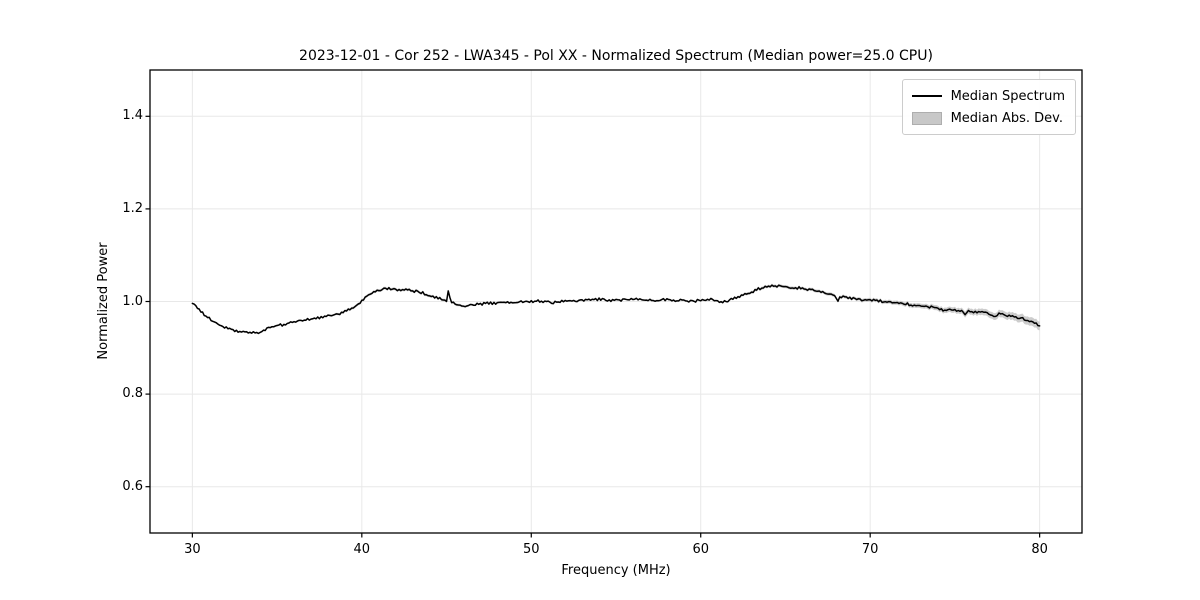 This screenshot has width=1200, height=600. I want to click on x-tick-label: 30, so click(192, 549).